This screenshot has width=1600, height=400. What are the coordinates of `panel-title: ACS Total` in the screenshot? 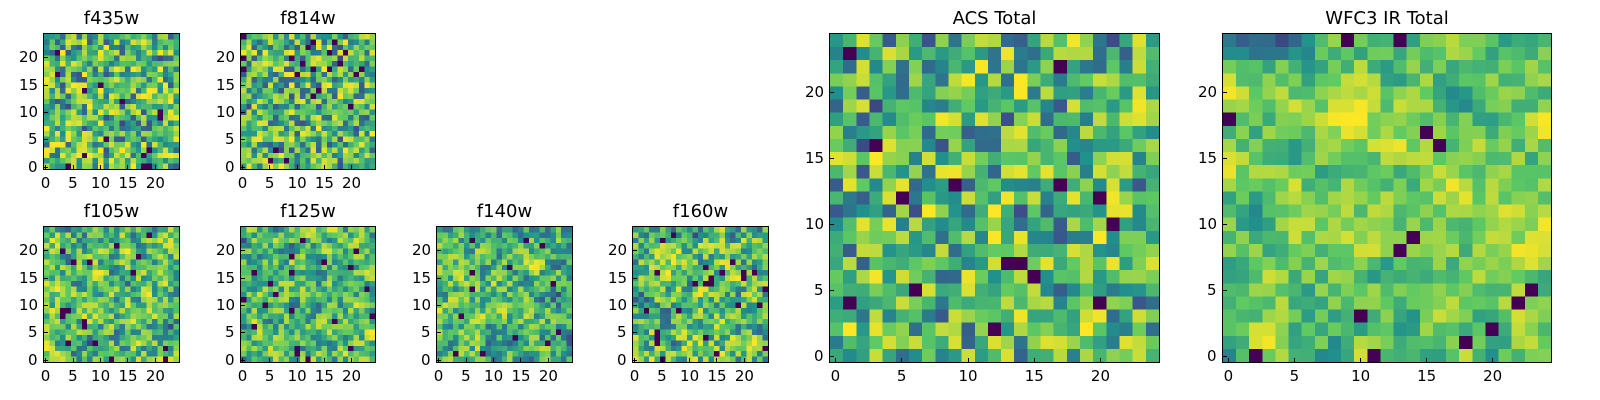 It's located at (994, 18).